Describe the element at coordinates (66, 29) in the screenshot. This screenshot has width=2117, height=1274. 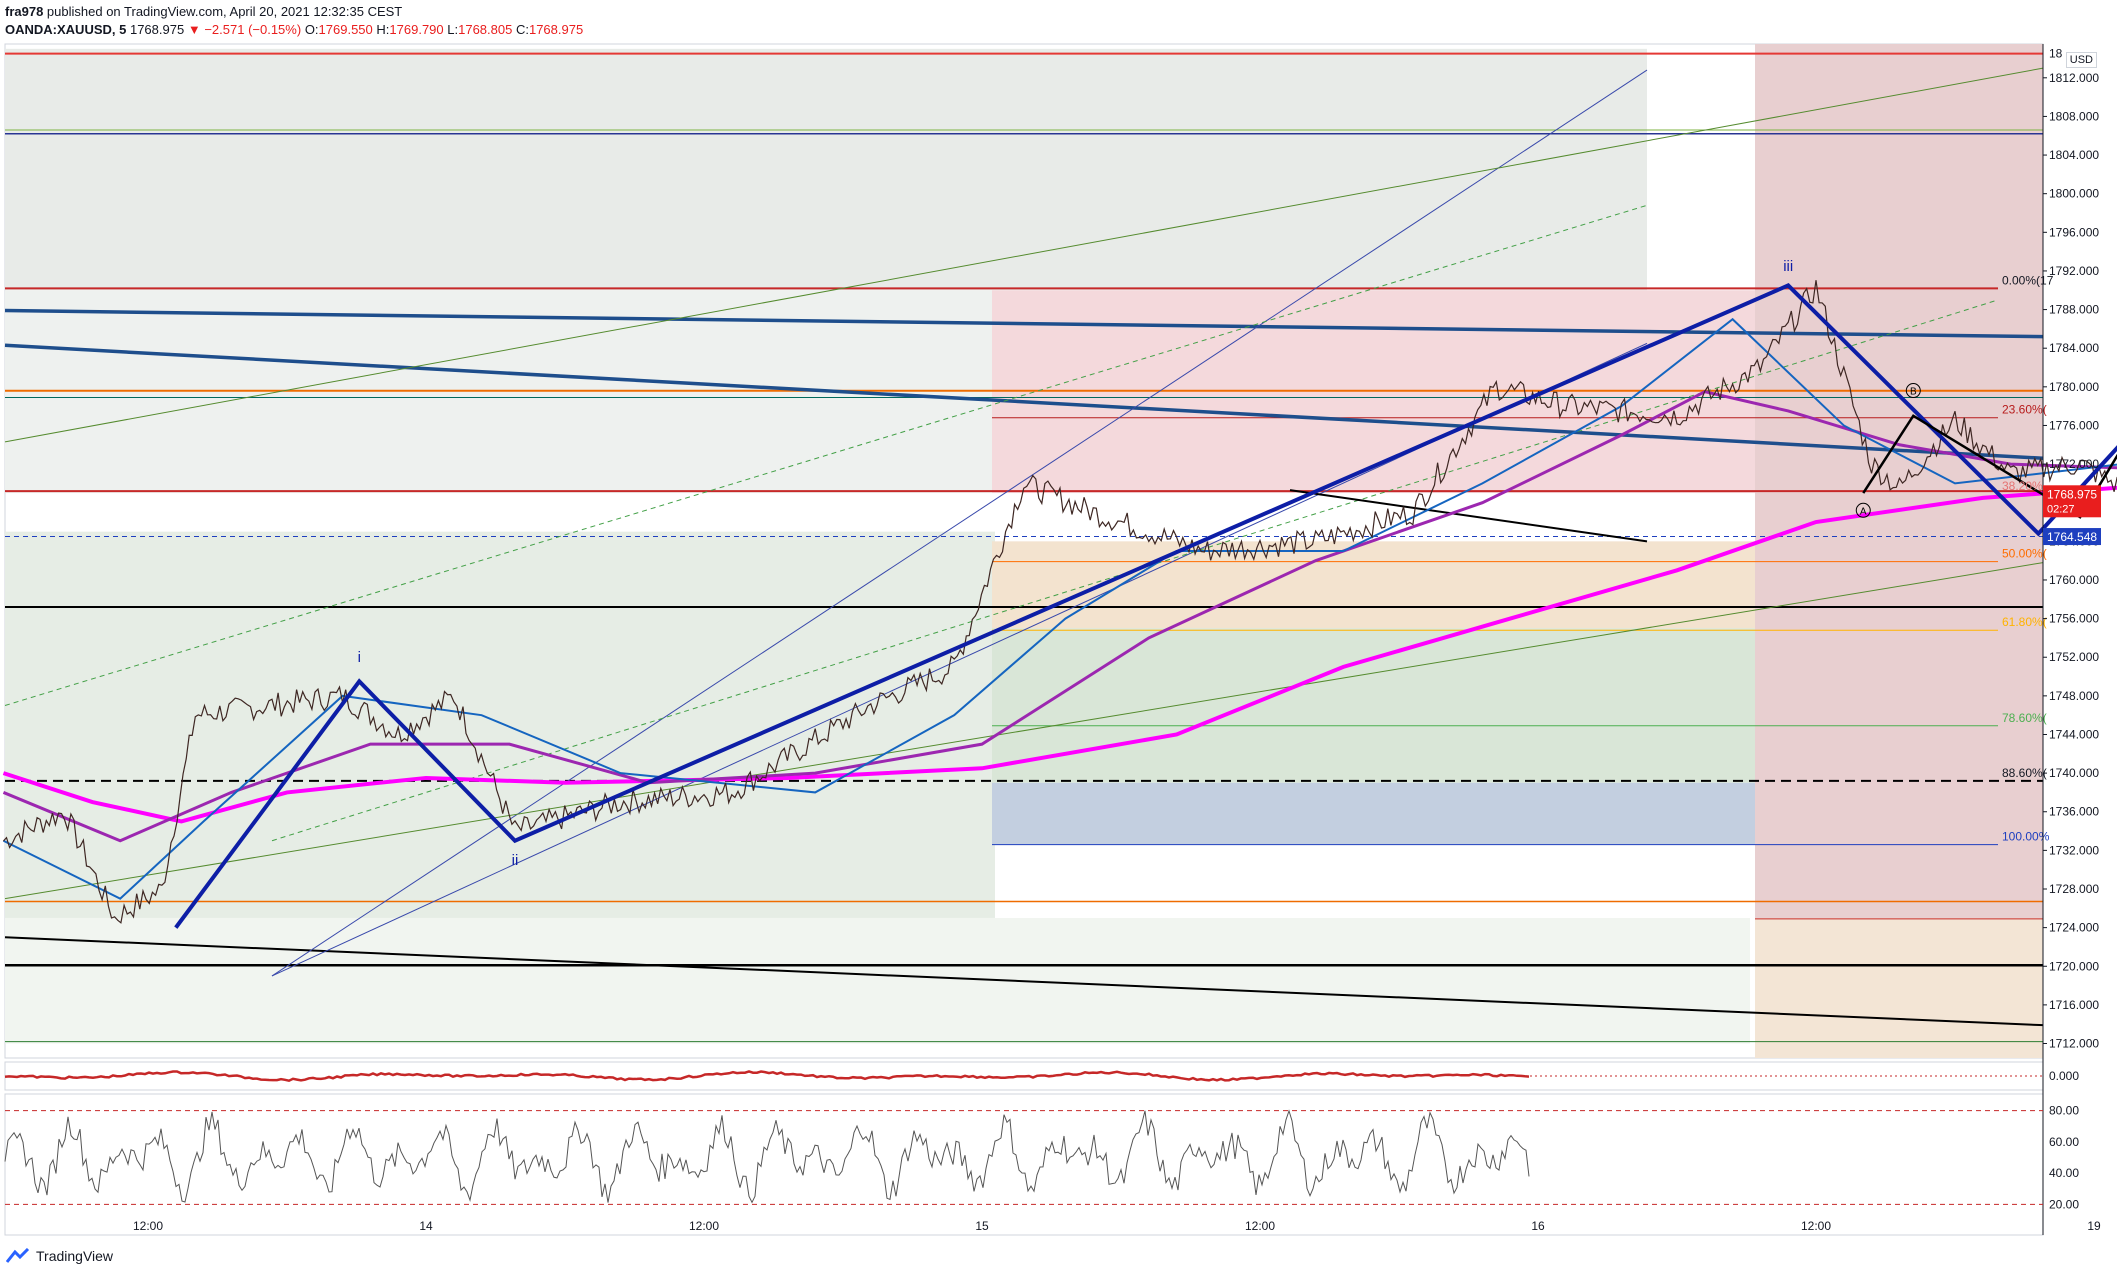
I see `symbol-name: OANDA:XAUUSD, 5` at that location.